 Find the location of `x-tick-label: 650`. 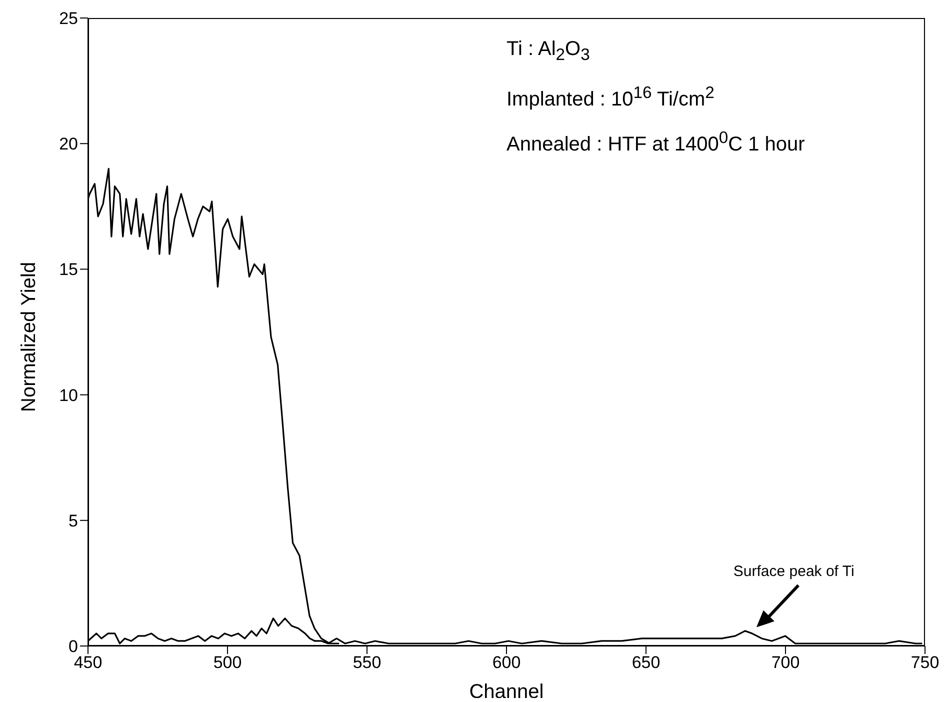

x-tick-label: 650 is located at coordinates (646, 662).